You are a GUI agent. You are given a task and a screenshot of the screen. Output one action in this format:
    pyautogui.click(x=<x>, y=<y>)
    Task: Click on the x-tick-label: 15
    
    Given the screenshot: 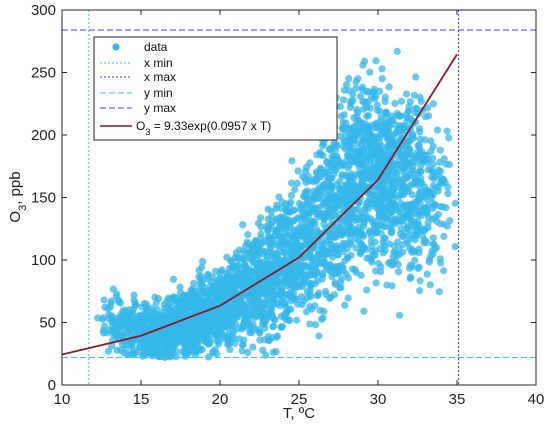 What is the action you would take?
    pyautogui.click(x=141, y=399)
    